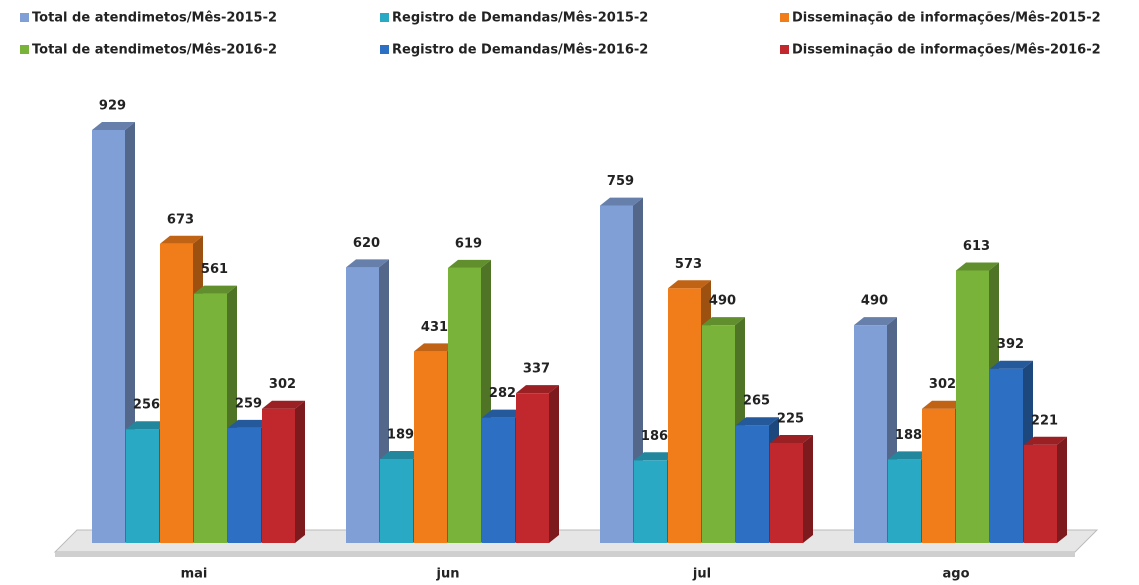 This screenshot has width=1139, height=585. What do you see at coordinates (194, 574) in the screenshot?
I see `x-tick-label: mai` at bounding box center [194, 574].